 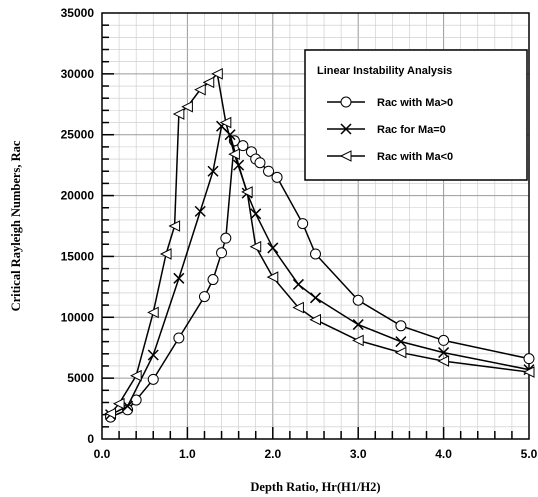 What do you see at coordinates (78, 135) in the screenshot?
I see `y-tick-label: 25000` at bounding box center [78, 135].